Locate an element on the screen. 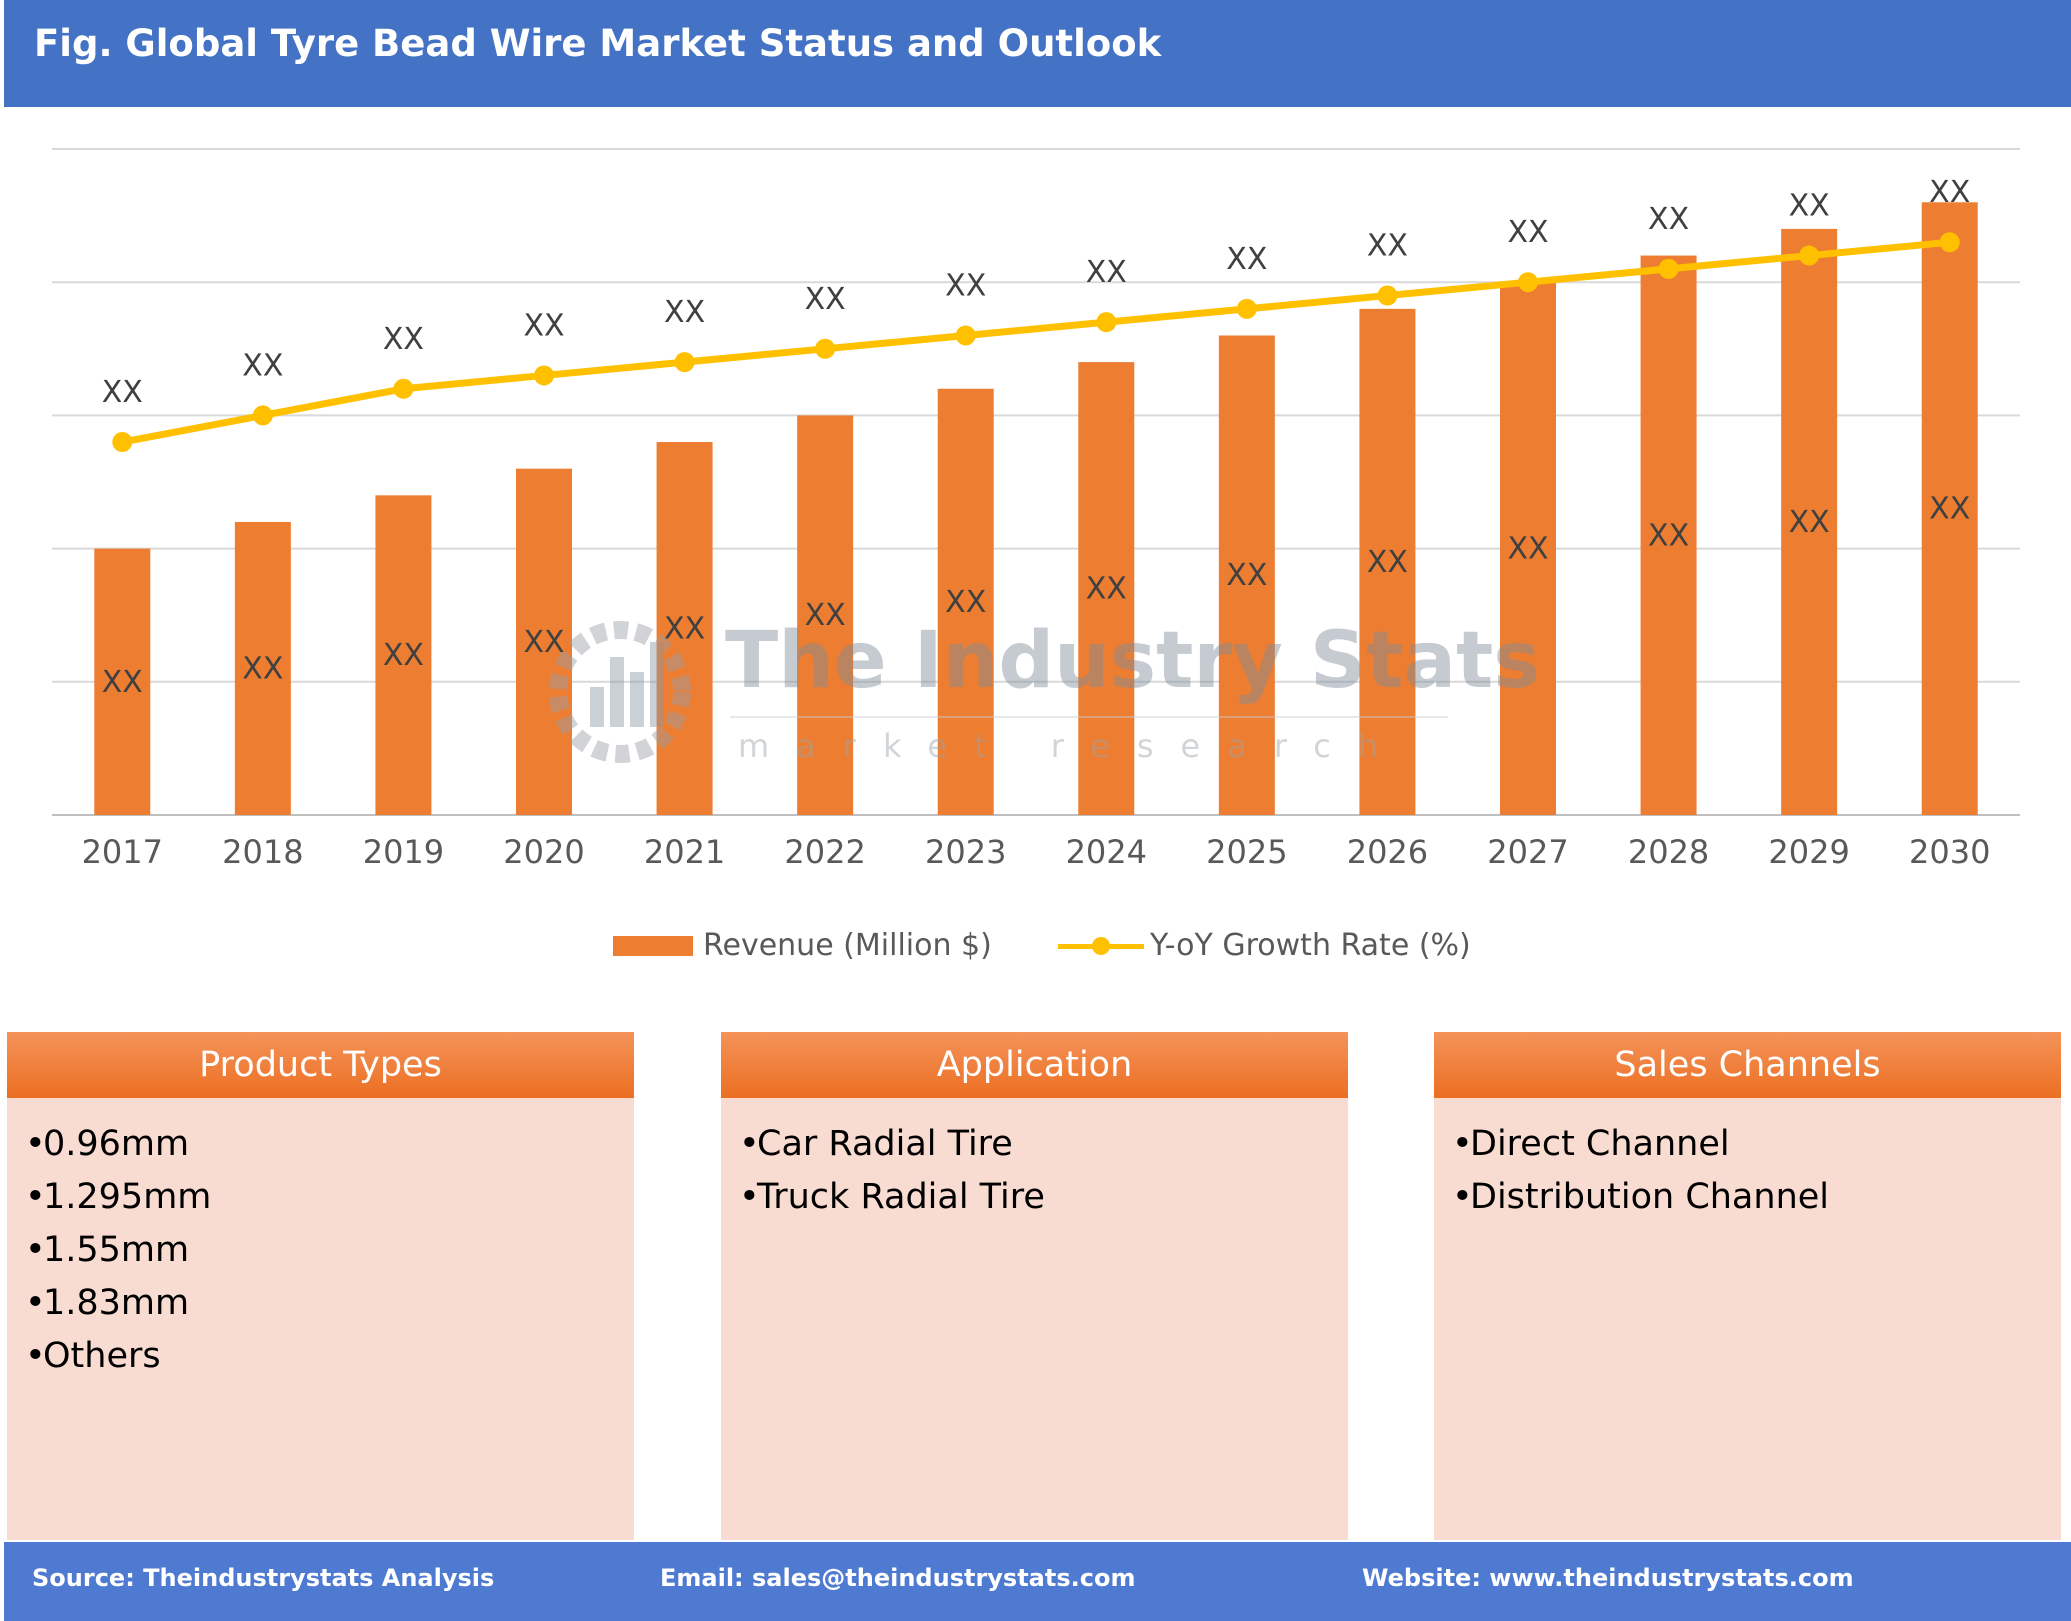 Image resolution: width=2071 pixels, height=1621 pixels. list-item-text: Truck Radial Tire is located at coordinates (901, 1197).